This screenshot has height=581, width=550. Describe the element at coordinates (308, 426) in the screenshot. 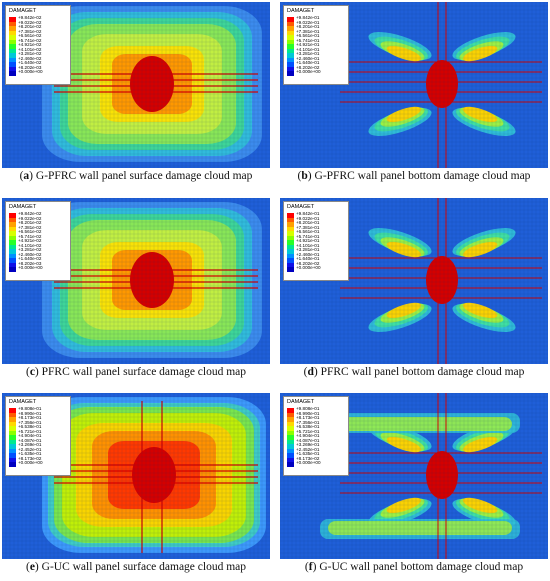

I see `legend-value: +6.538e-01` at that location.